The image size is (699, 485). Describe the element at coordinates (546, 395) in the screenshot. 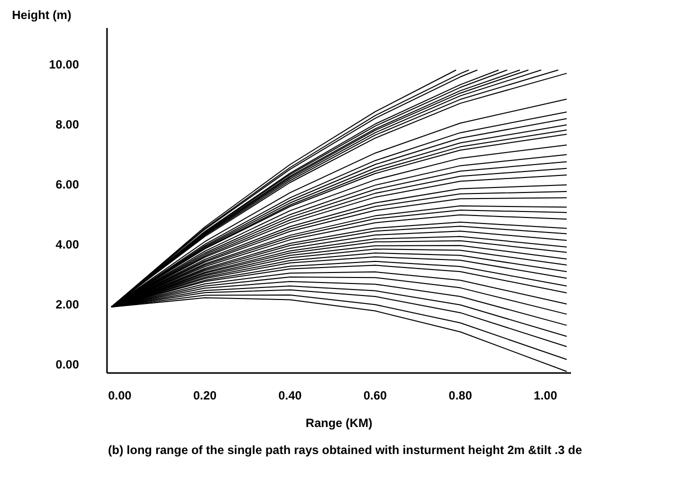

I see `x-tick-label: 1.00` at that location.